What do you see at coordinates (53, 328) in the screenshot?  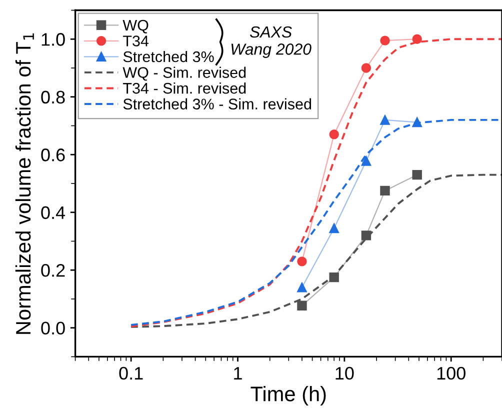 I see `y-tick-label: 0.0` at bounding box center [53, 328].